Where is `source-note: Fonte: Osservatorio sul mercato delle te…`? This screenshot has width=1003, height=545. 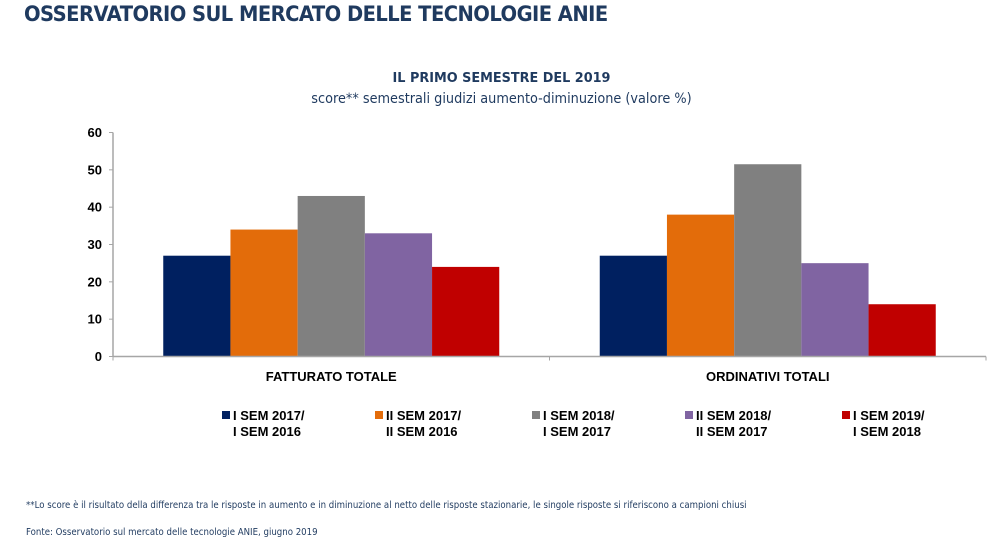 source-note: Fonte: Osservatorio sul mercato delle te… is located at coordinates (172, 532).